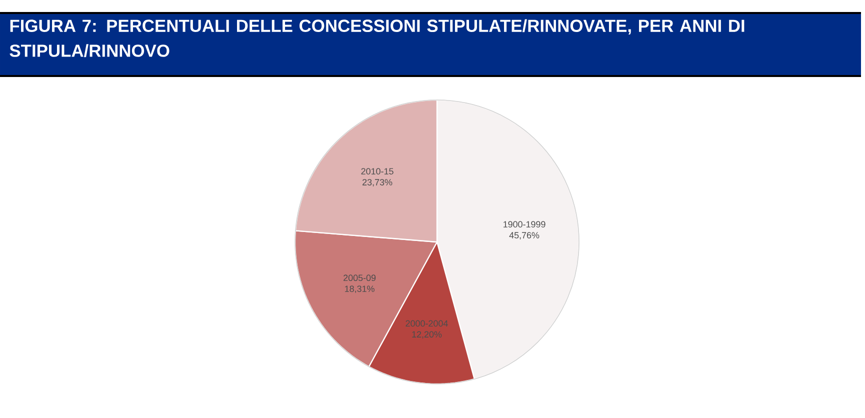 The image size is (865, 418). I want to click on data-label: 18,31%, so click(359, 290).